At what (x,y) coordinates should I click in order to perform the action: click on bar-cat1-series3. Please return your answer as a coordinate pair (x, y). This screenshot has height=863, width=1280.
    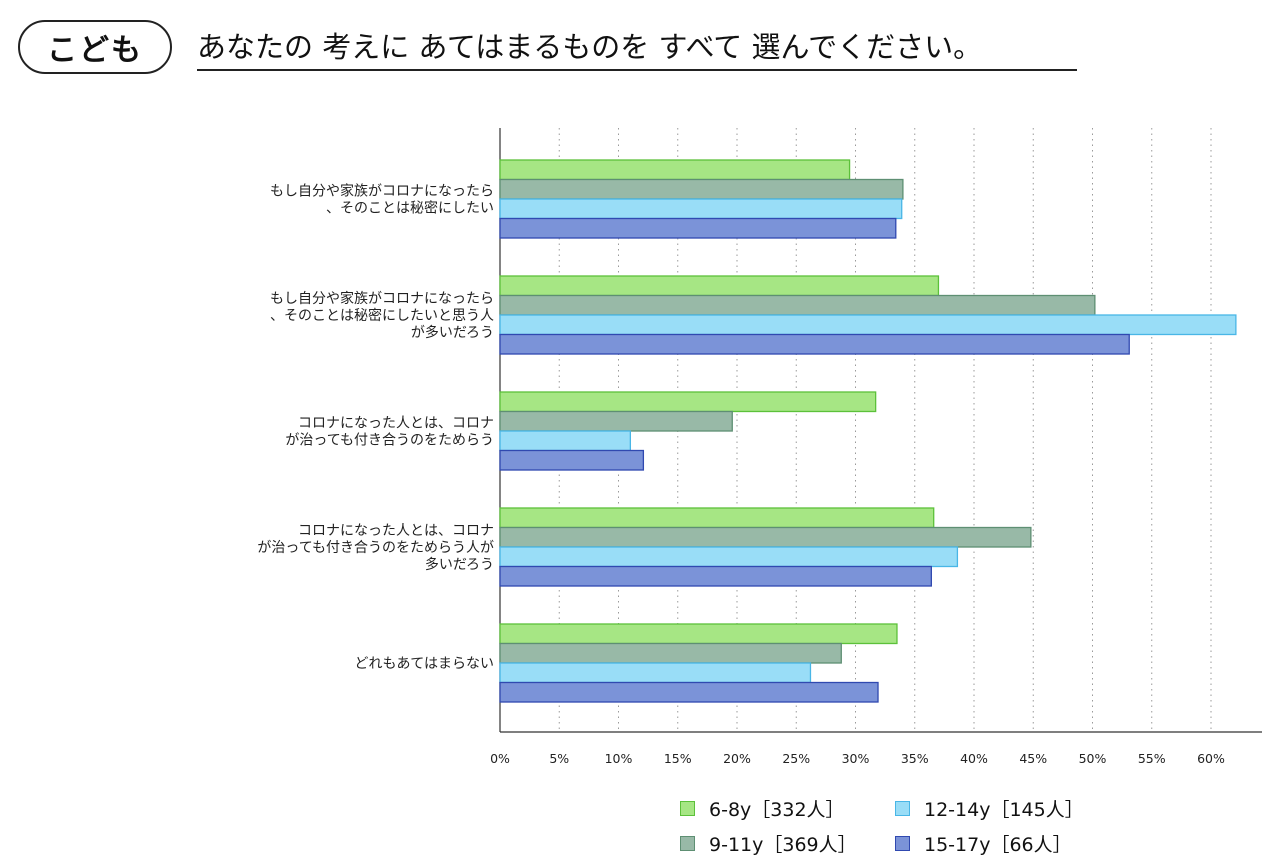
    Looking at the image, I should click on (814, 344).